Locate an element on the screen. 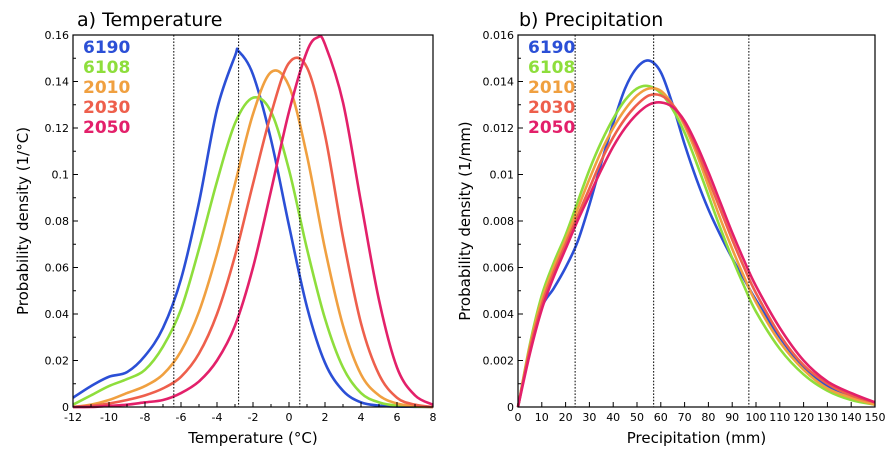  x-tick-label: 50 is located at coordinates (637, 417).